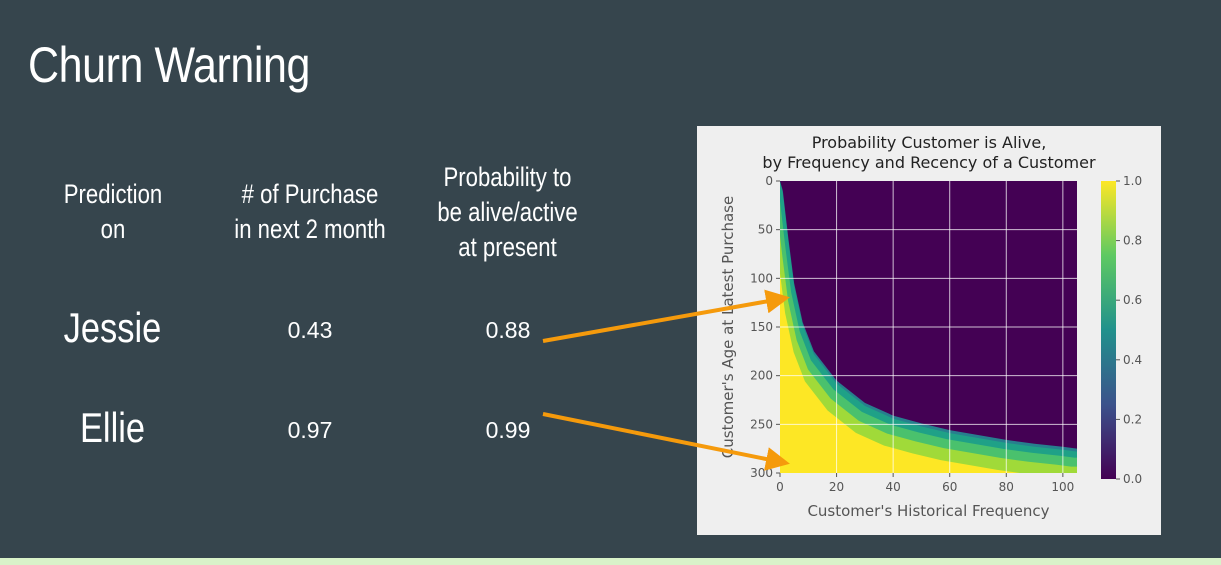 Image resolution: width=1221 pixels, height=565 pixels. I want to click on slide-title: Churn Warning, so click(169, 65).